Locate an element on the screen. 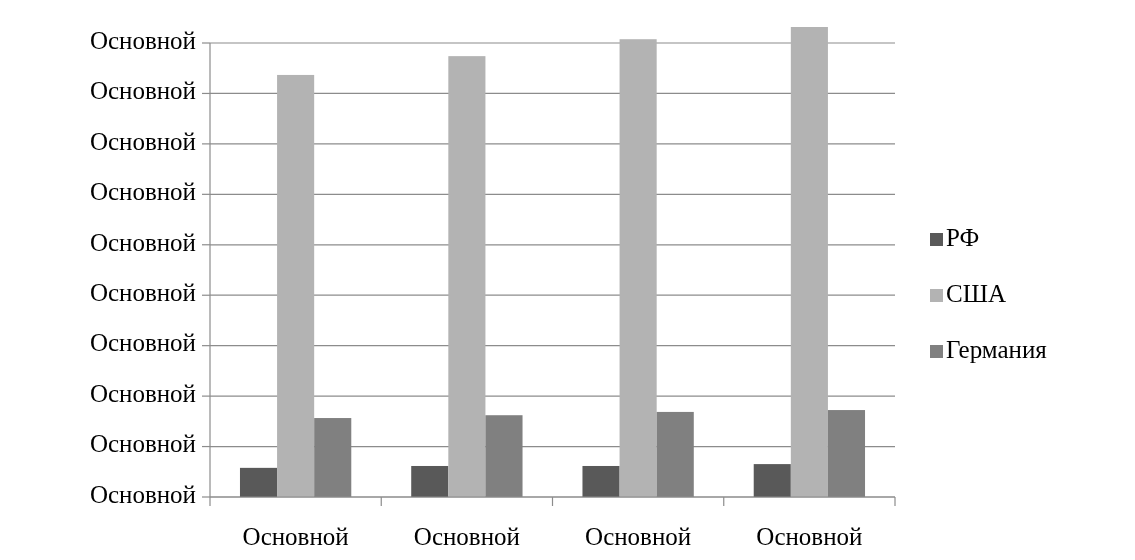 The height and width of the screenshot is (560, 1135). legend-label: Германия is located at coordinates (997, 349).